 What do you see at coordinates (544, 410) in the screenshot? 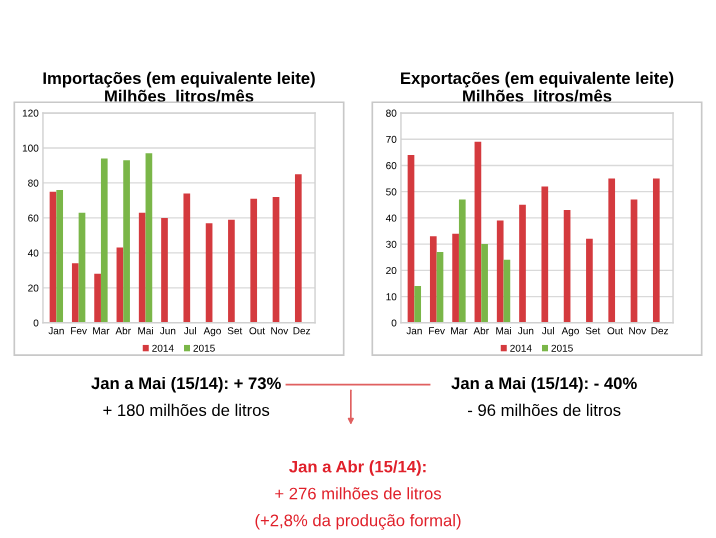
I see `text: - 96 milhões de litros` at bounding box center [544, 410].